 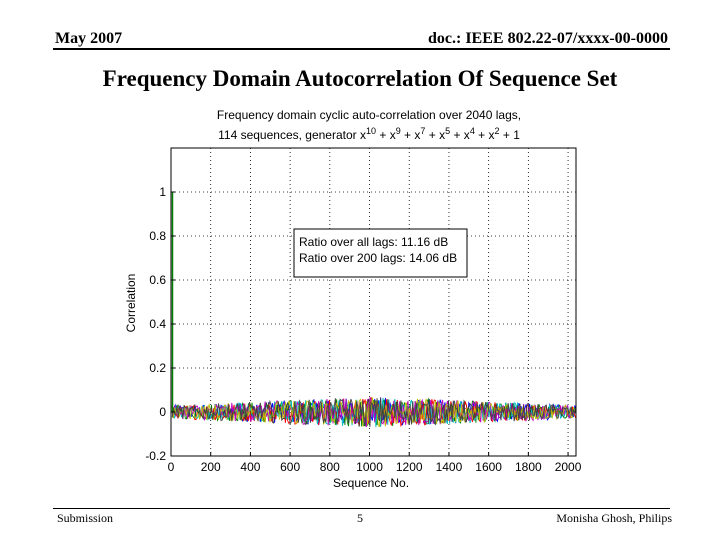 I want to click on y-tick-label: 0.6, so click(x=157, y=280).